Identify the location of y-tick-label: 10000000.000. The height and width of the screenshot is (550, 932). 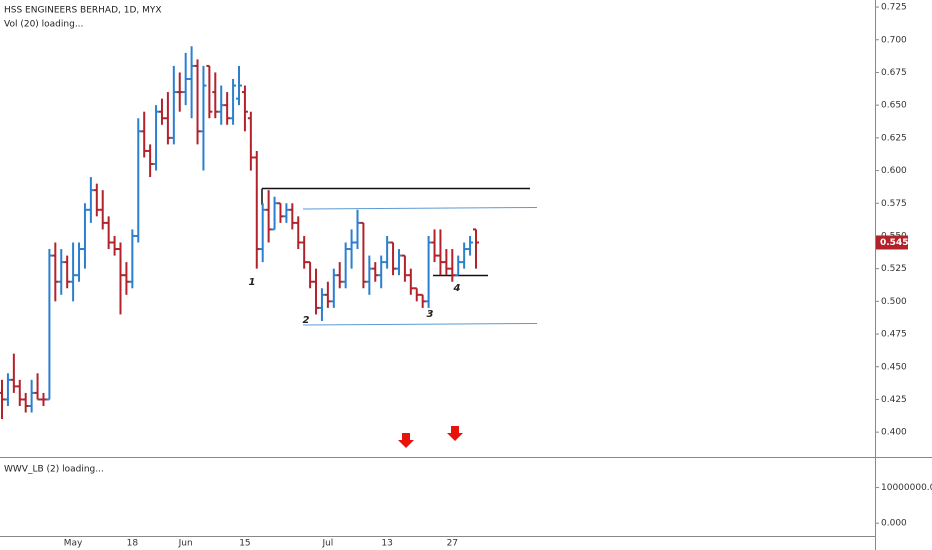
(906, 488).